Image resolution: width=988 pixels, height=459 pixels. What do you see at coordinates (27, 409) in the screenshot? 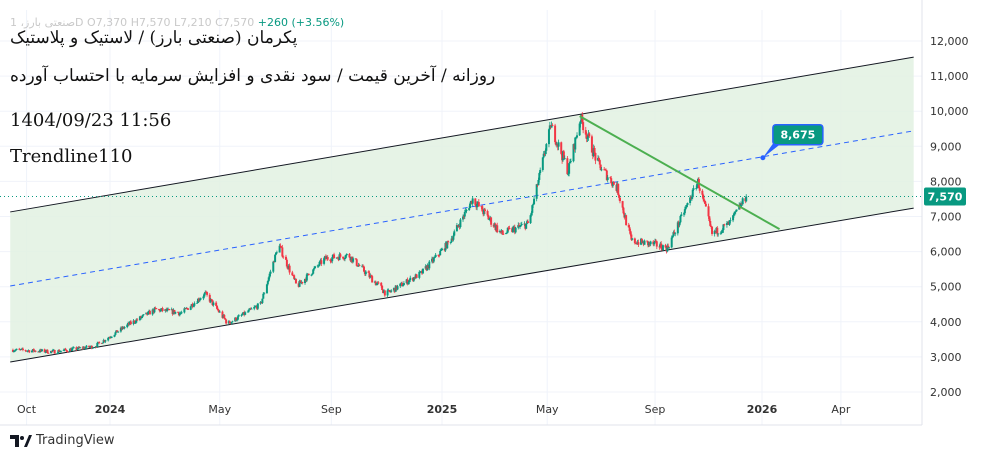
I see `x-tick-label: Oct` at bounding box center [27, 409].